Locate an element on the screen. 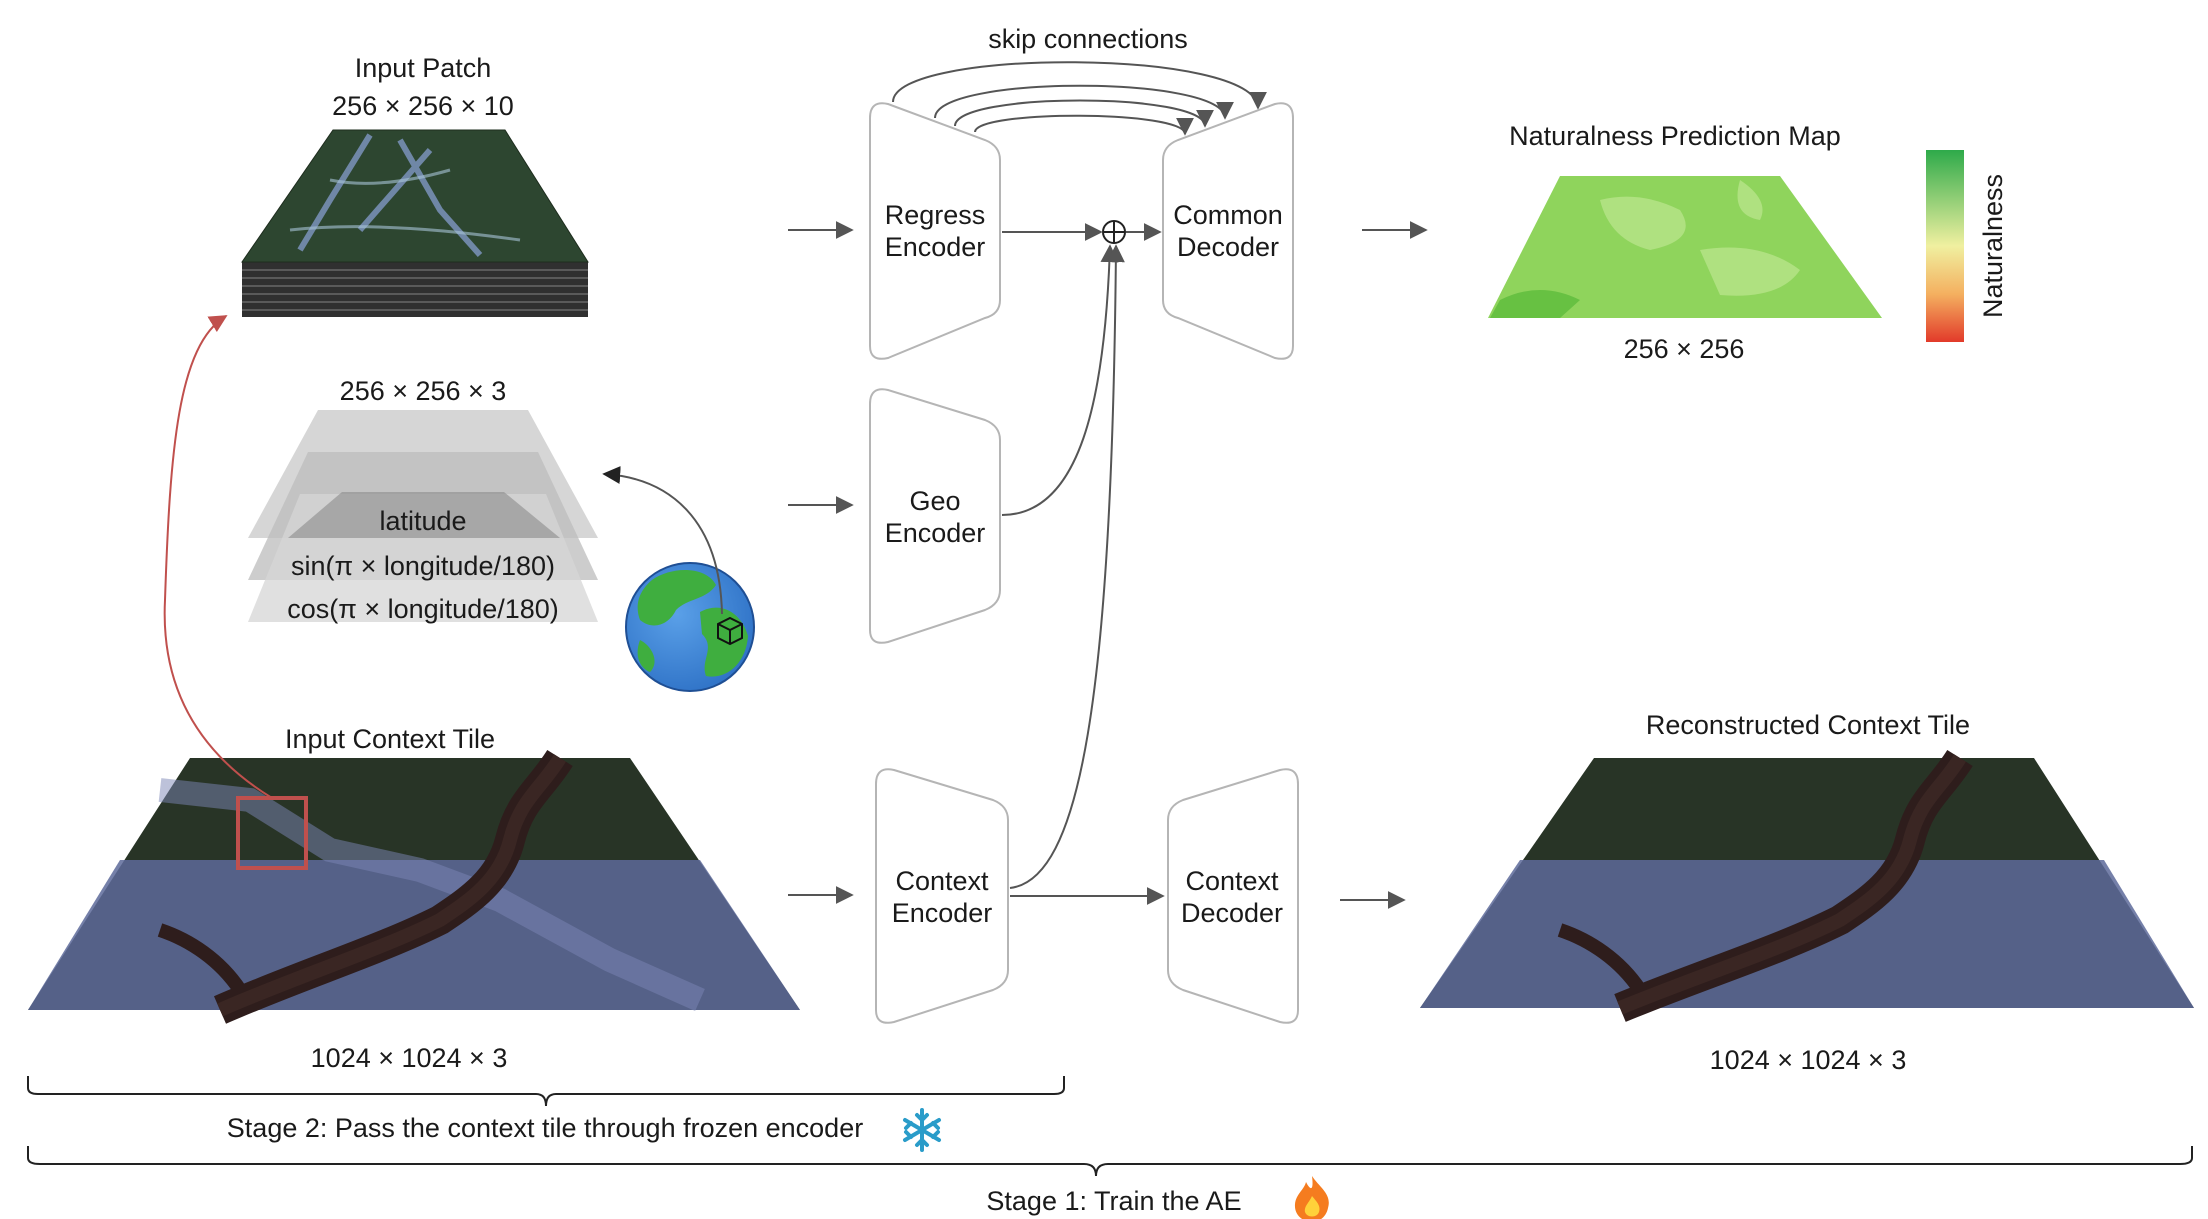 This screenshot has width=2208, height=1219. regress-encoder-block: Regress Encoder is located at coordinates (935, 231).